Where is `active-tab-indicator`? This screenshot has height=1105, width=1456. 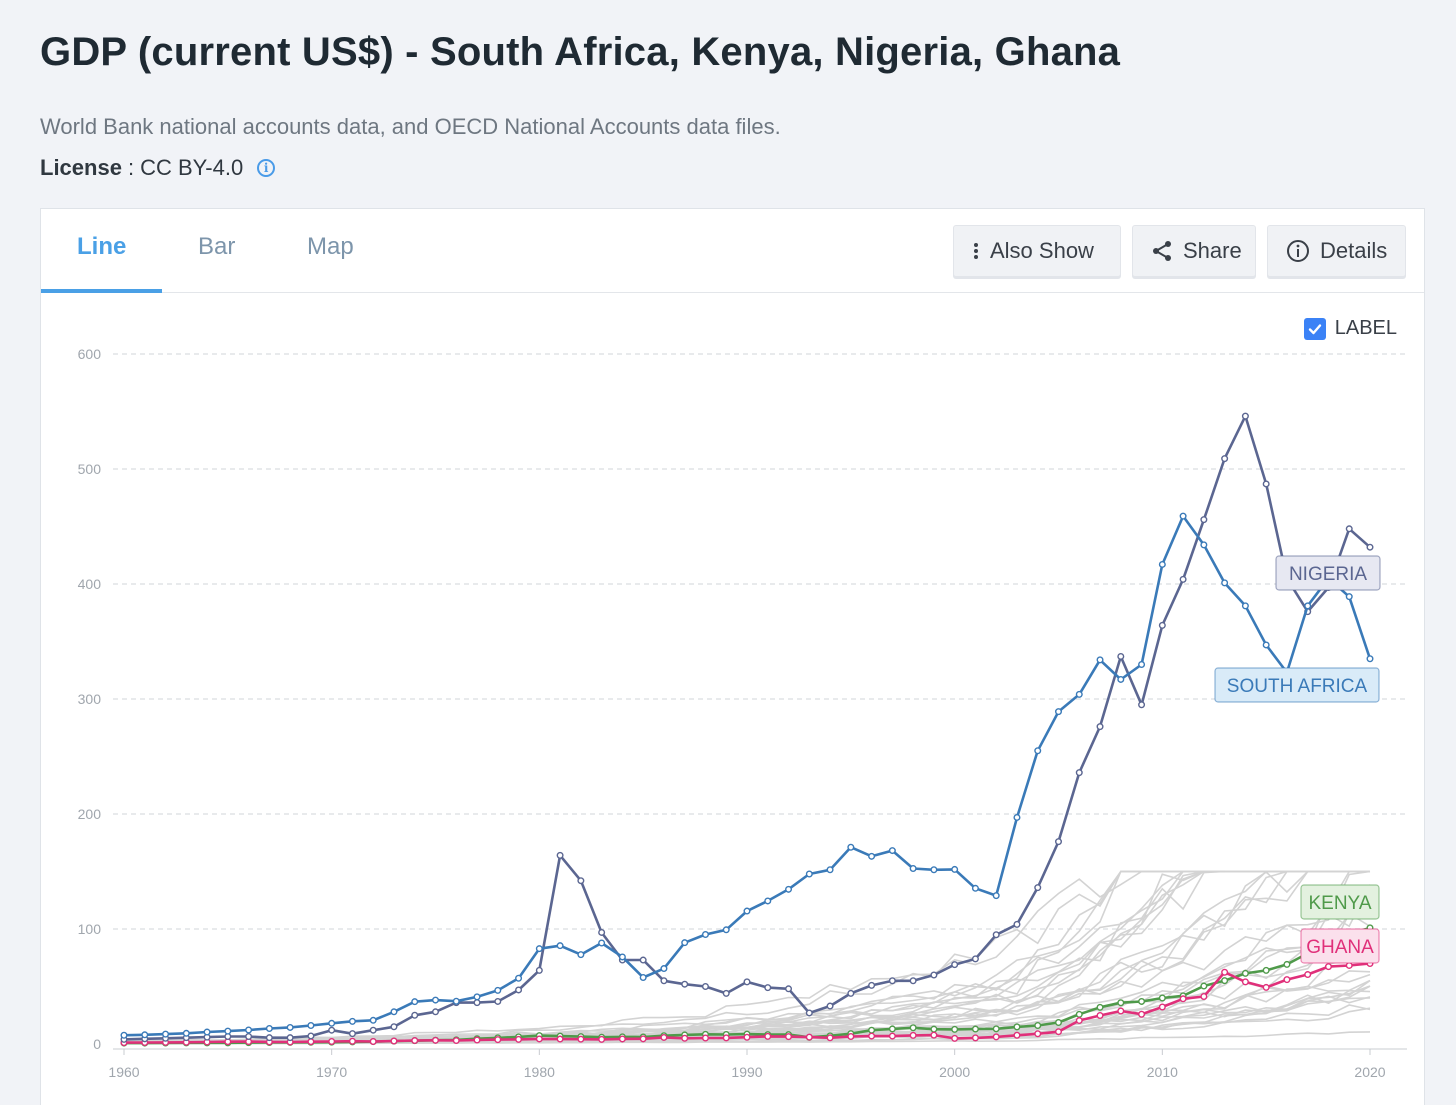
active-tab-indicator is located at coordinates (101, 291).